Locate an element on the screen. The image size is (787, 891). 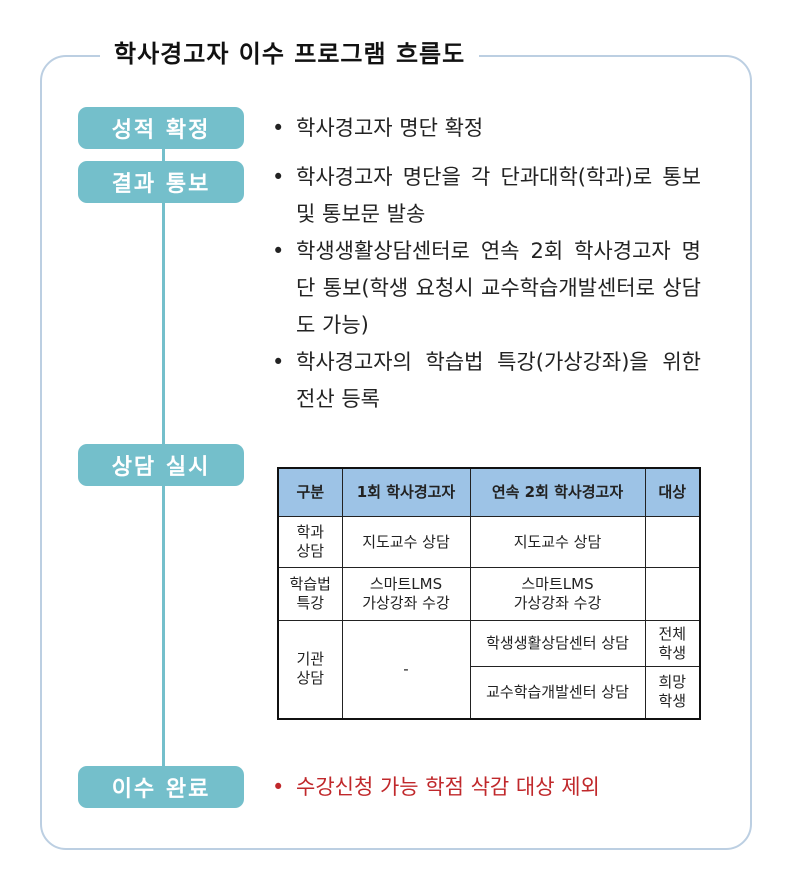
table-row: 기관 상담 - 학생생활상담센터 상담 전체 학생 is located at coordinates (489, 669).